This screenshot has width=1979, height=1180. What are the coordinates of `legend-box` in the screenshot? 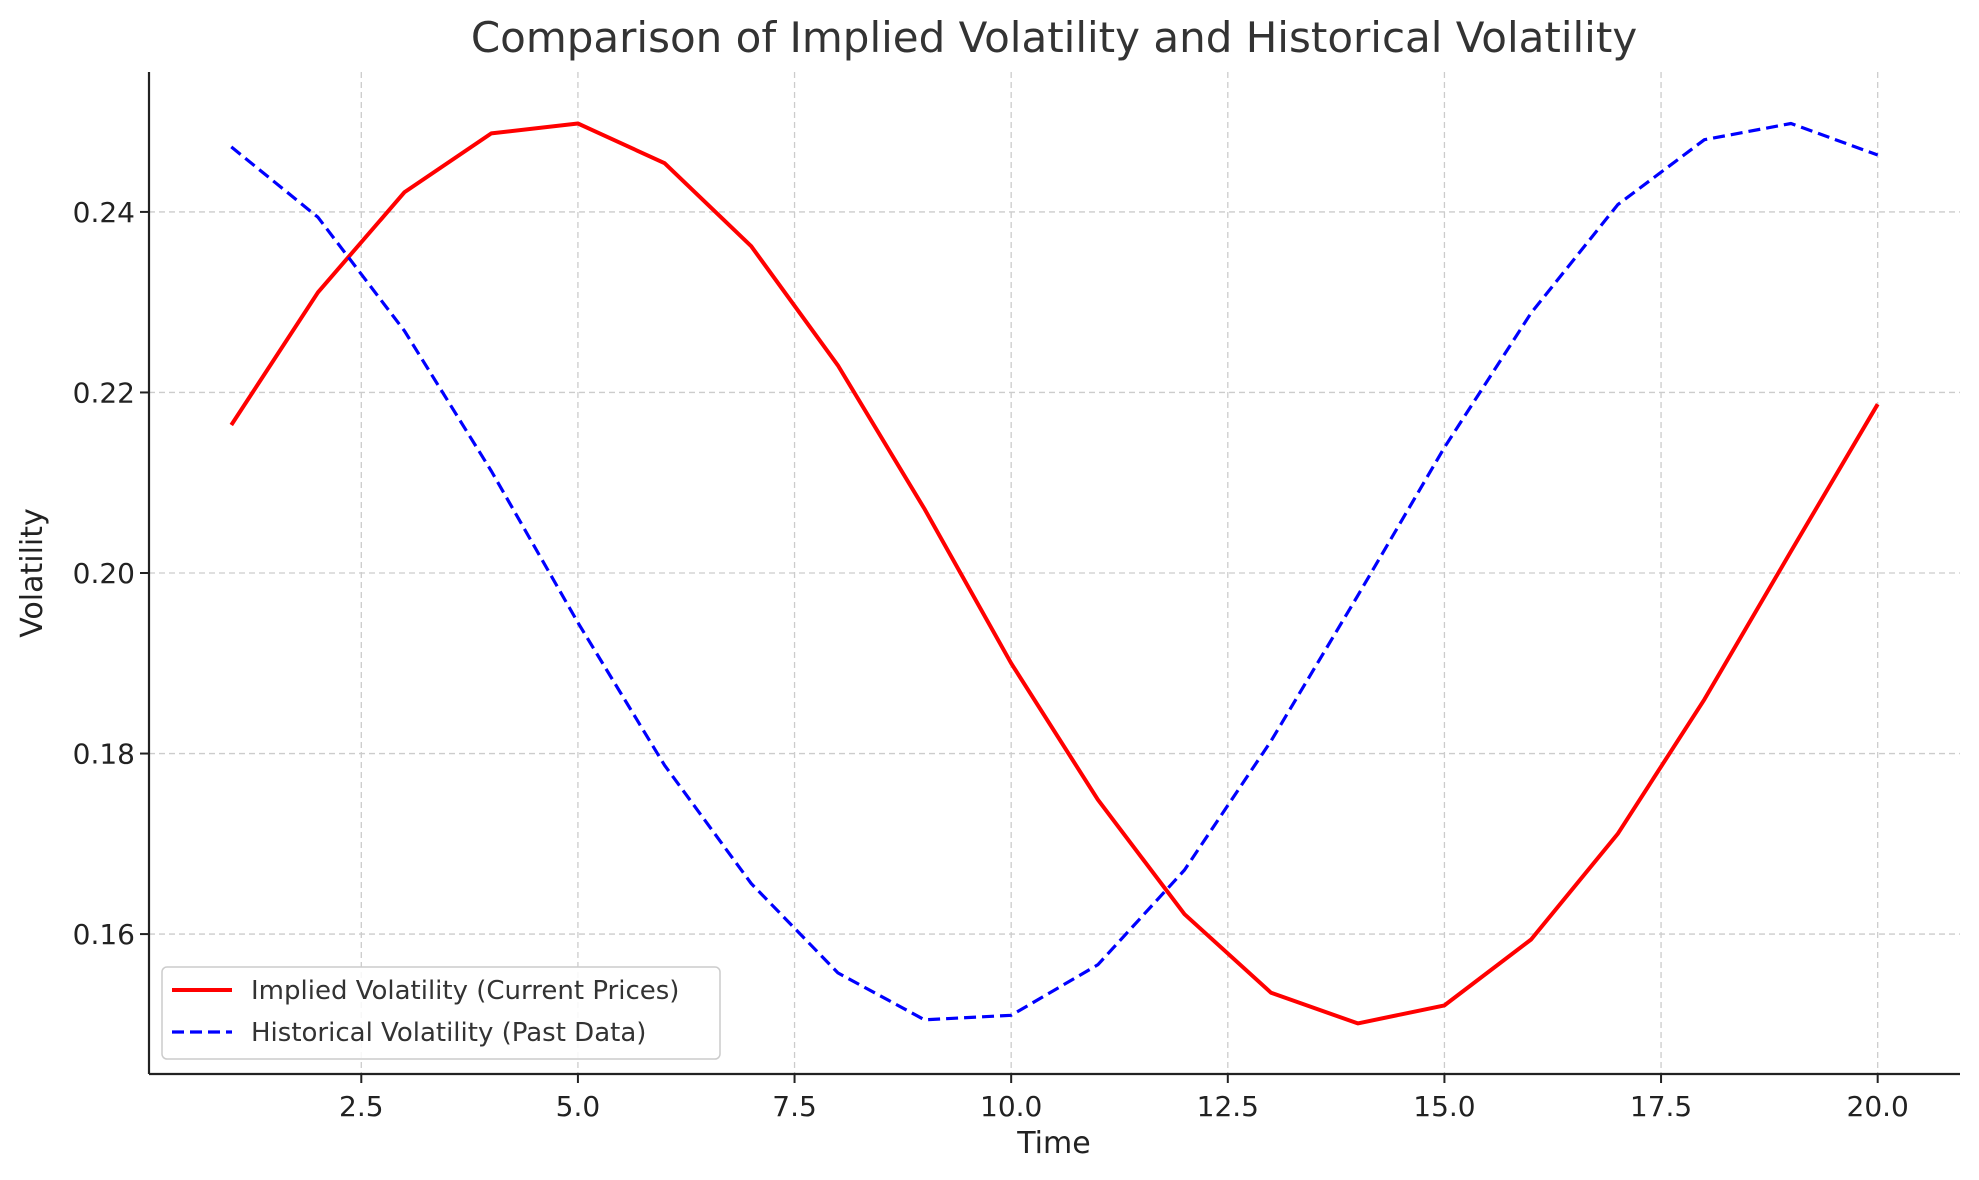 It's located at (441, 1013).